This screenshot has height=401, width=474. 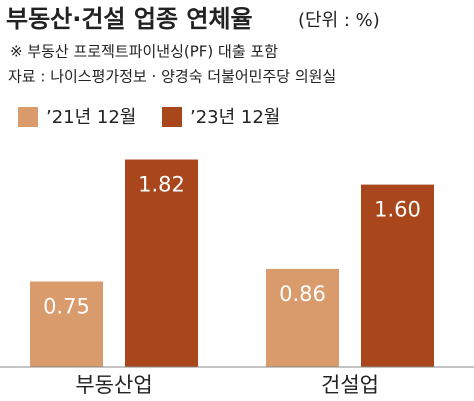 What do you see at coordinates (144, 52) in the screenshot?
I see `subtitle: ※ 부동산 프로젝트파이낸싱(PF) 대출 포함` at bounding box center [144, 52].